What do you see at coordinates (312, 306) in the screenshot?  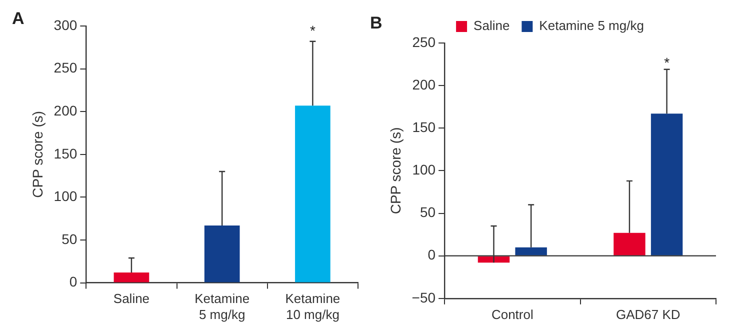 I see `x-tick-label: Ketamine 10 mg/kg` at bounding box center [312, 306].